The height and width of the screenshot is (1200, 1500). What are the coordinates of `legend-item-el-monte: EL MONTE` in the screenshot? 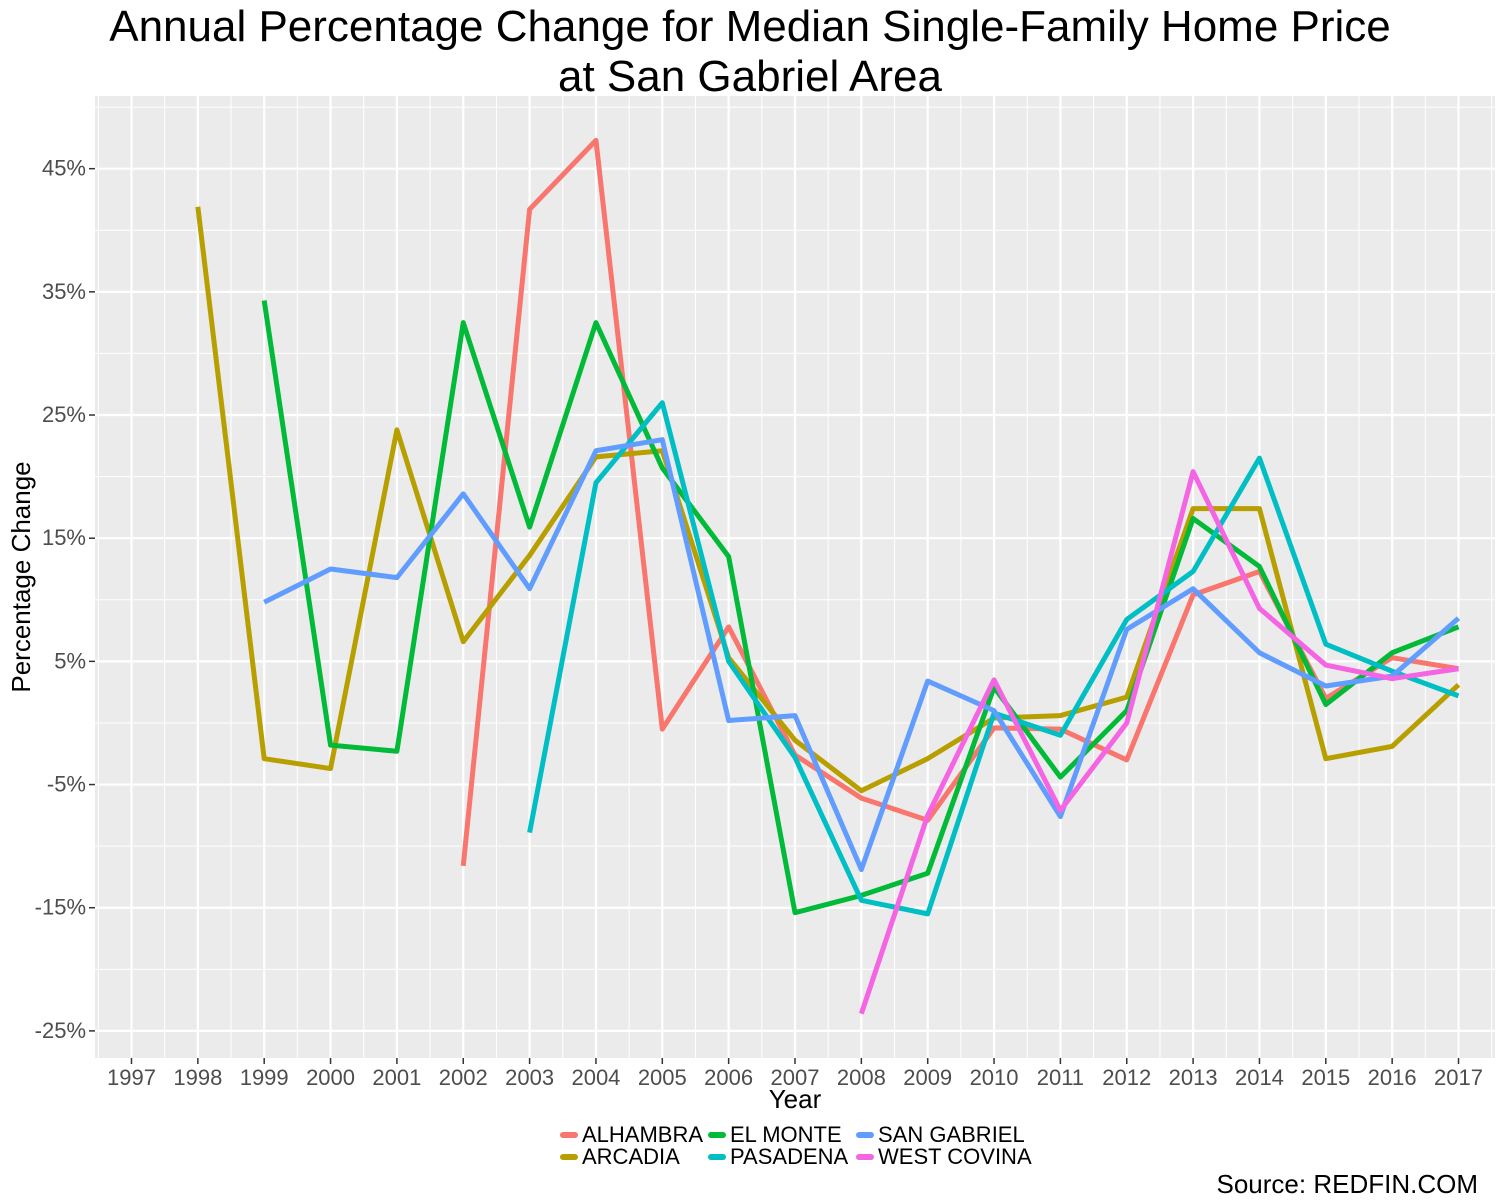 It's located at (775, 1135).